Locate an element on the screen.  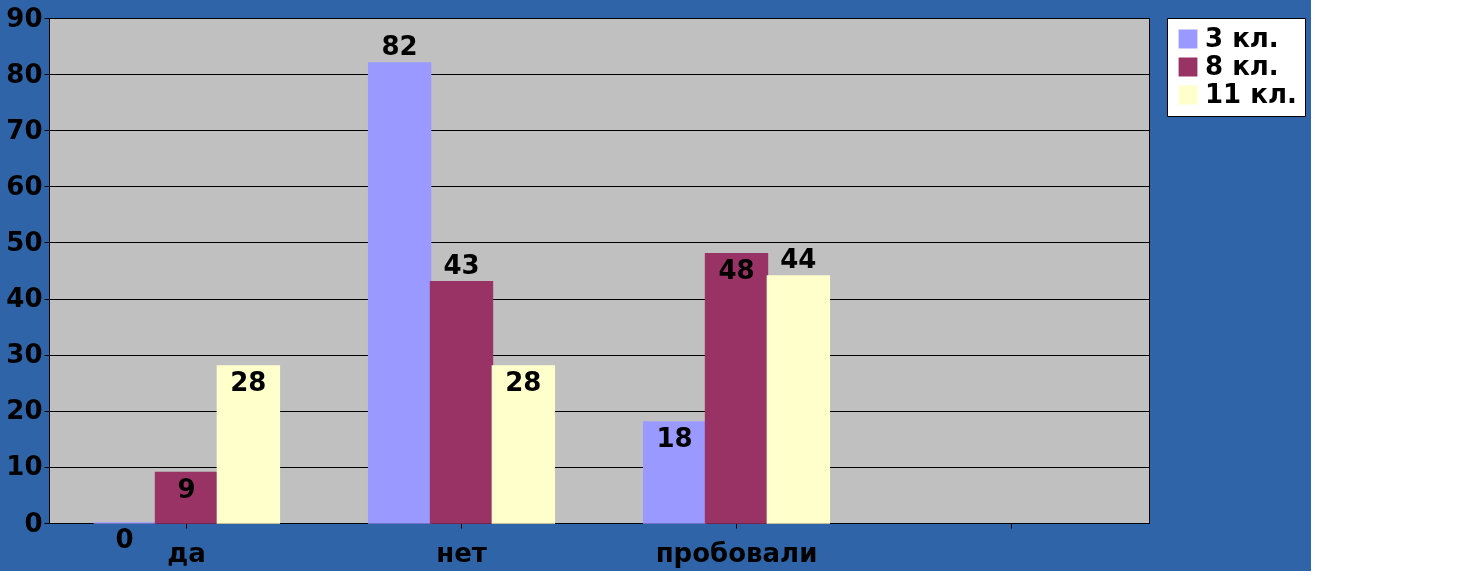
data-label: 43 is located at coordinates (461, 264).